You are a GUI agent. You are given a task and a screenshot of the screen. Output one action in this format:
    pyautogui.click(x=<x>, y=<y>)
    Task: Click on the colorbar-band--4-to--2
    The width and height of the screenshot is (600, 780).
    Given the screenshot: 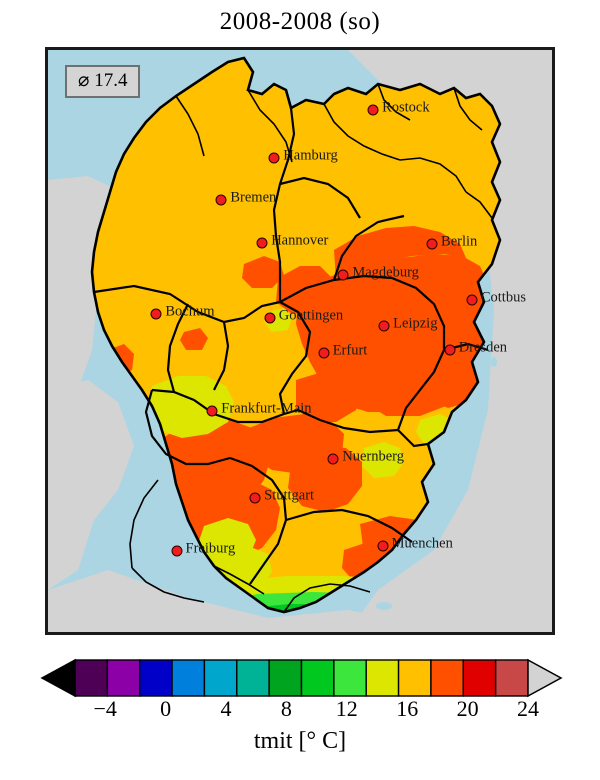 What is the action you would take?
    pyautogui.click(x=123, y=678)
    